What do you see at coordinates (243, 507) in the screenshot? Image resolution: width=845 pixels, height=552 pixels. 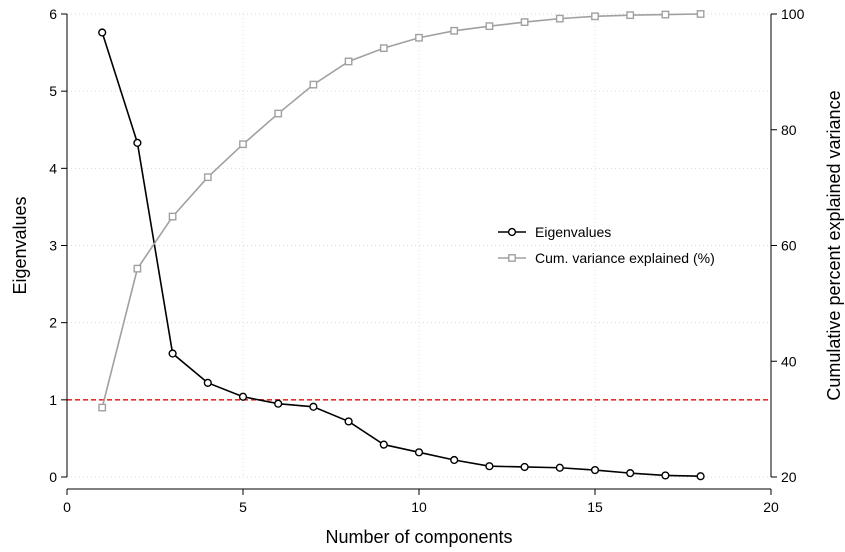 I see `x-tick-label: 5` at bounding box center [243, 507].